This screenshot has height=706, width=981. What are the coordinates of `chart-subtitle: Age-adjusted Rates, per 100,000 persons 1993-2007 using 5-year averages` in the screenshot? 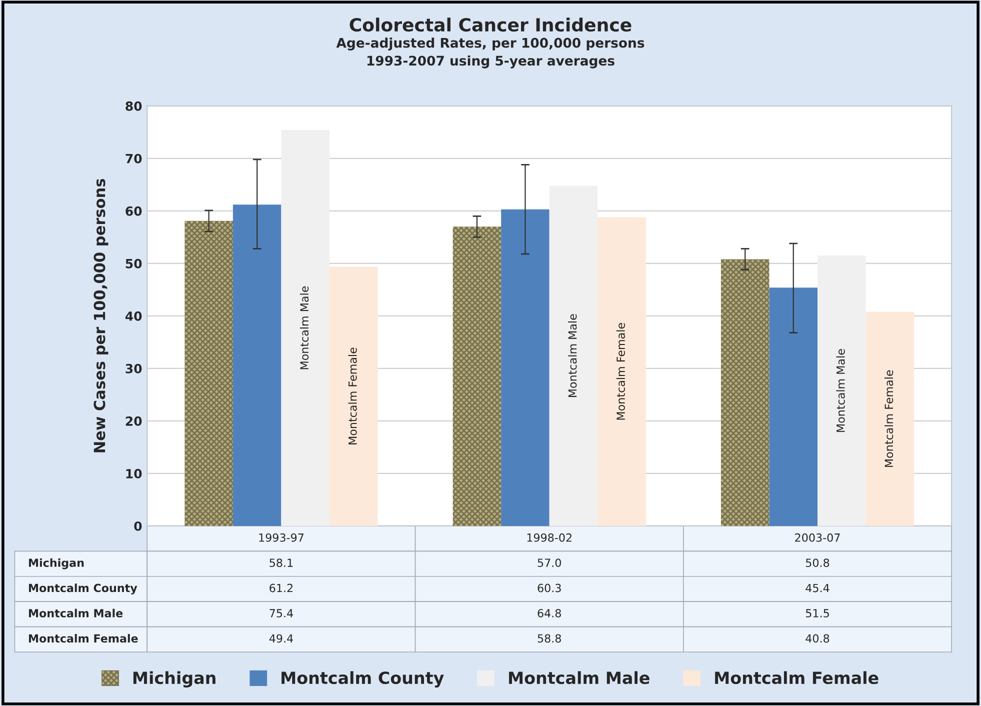 It's located at (490, 53).